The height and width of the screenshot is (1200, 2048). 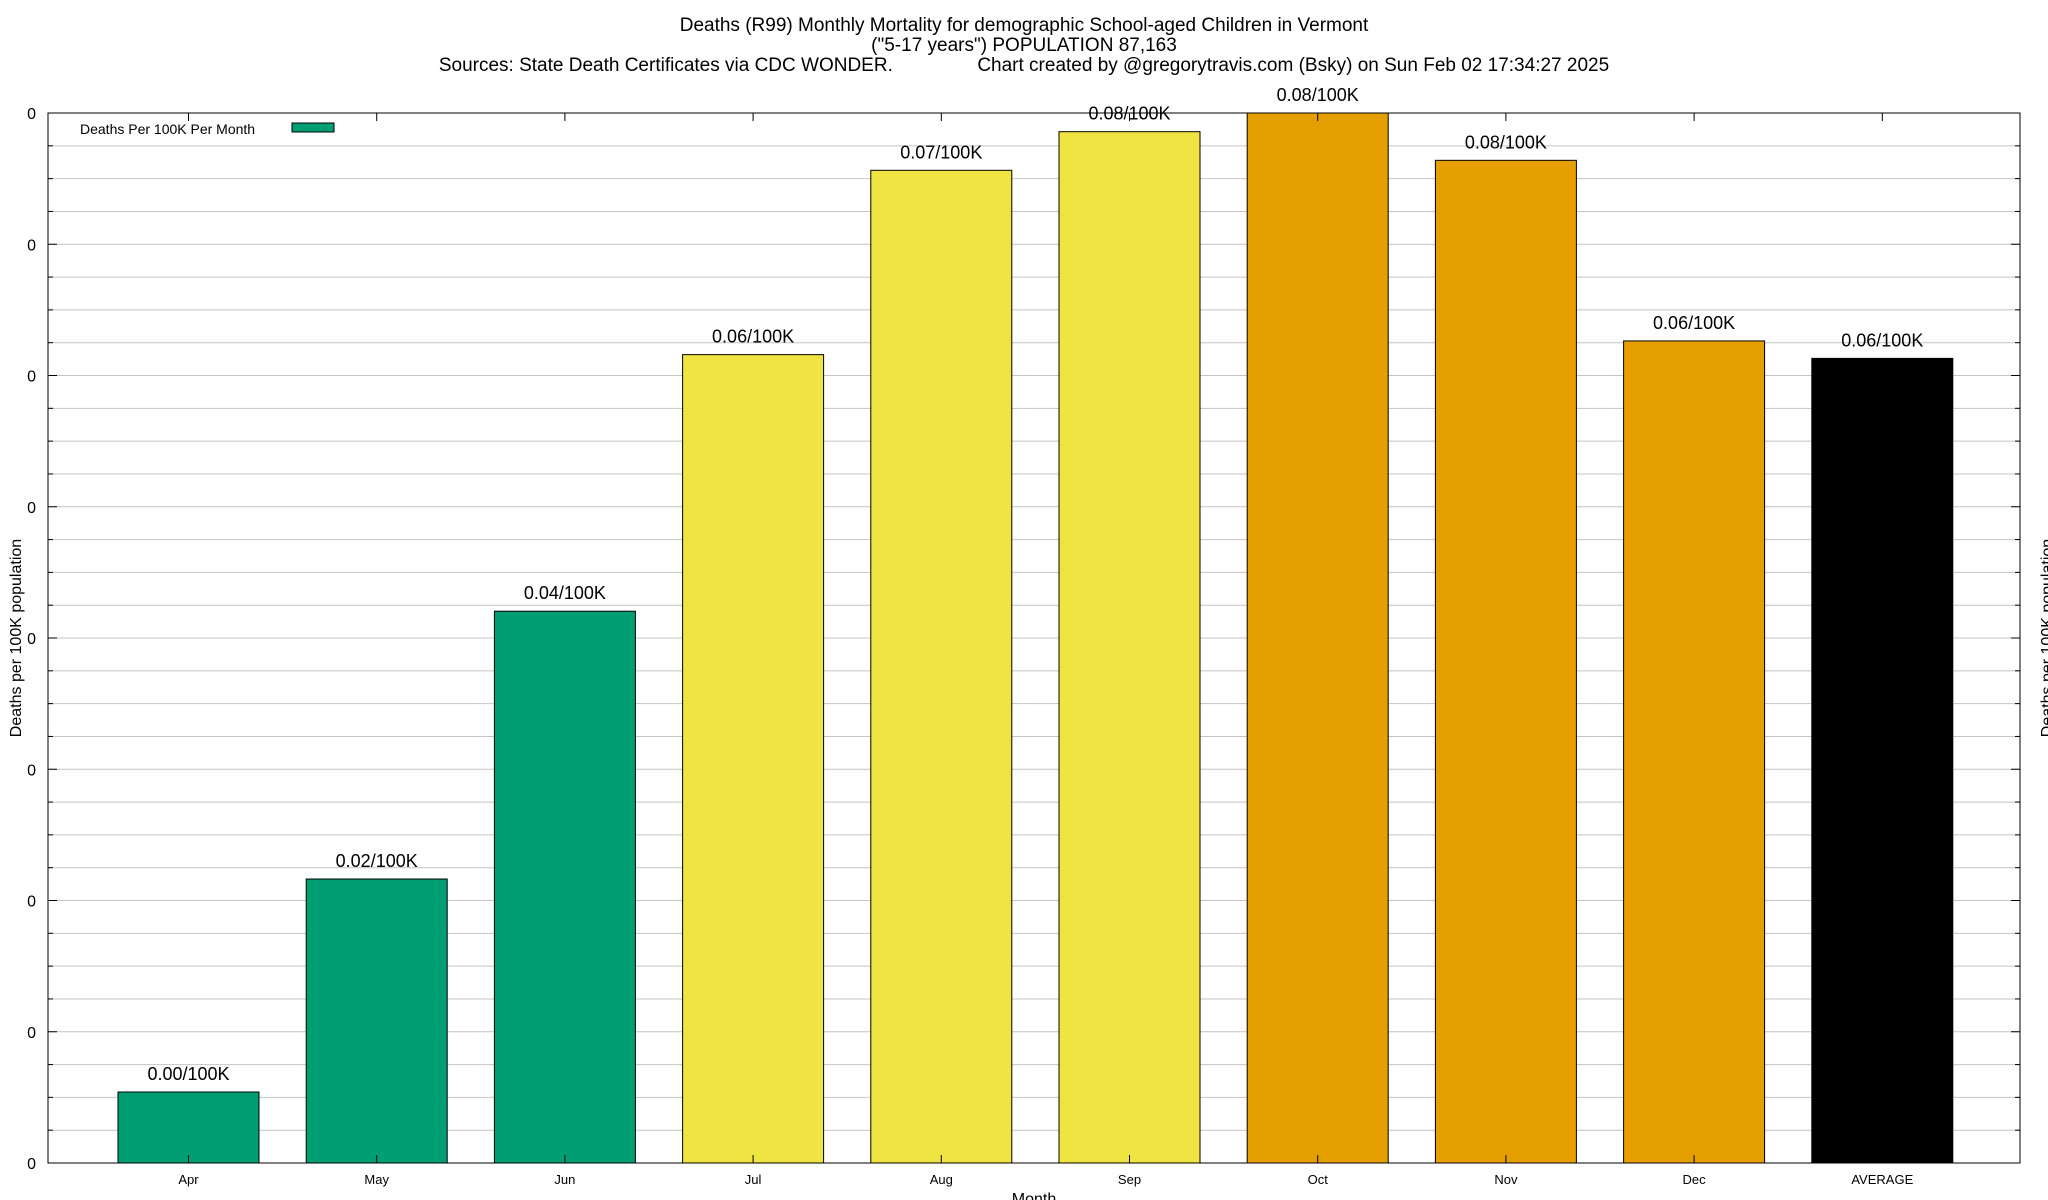 I want to click on x-tick-label: Nov, so click(x=1506, y=1179).